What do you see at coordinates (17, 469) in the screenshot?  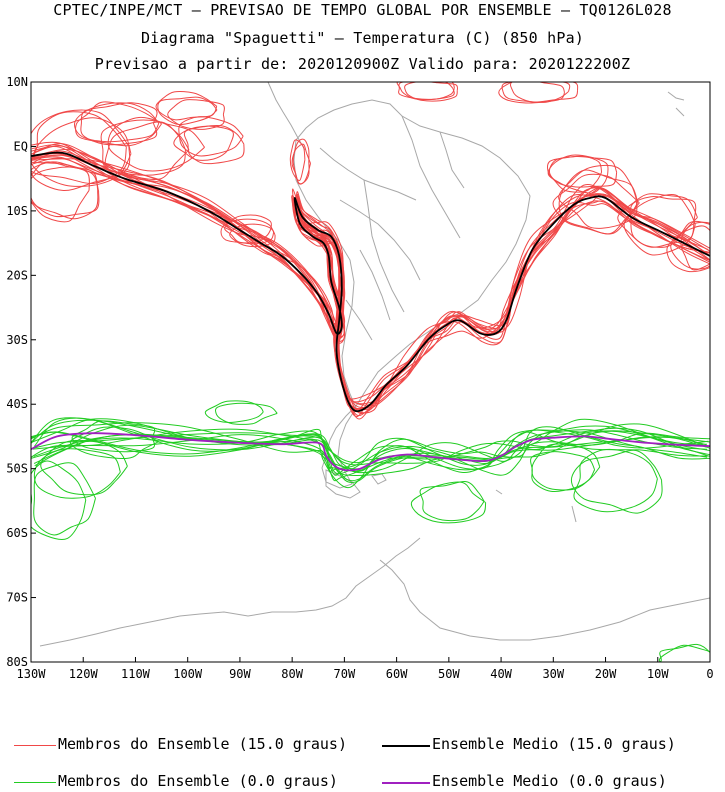 I see `lat-label: 50S` at bounding box center [17, 469].